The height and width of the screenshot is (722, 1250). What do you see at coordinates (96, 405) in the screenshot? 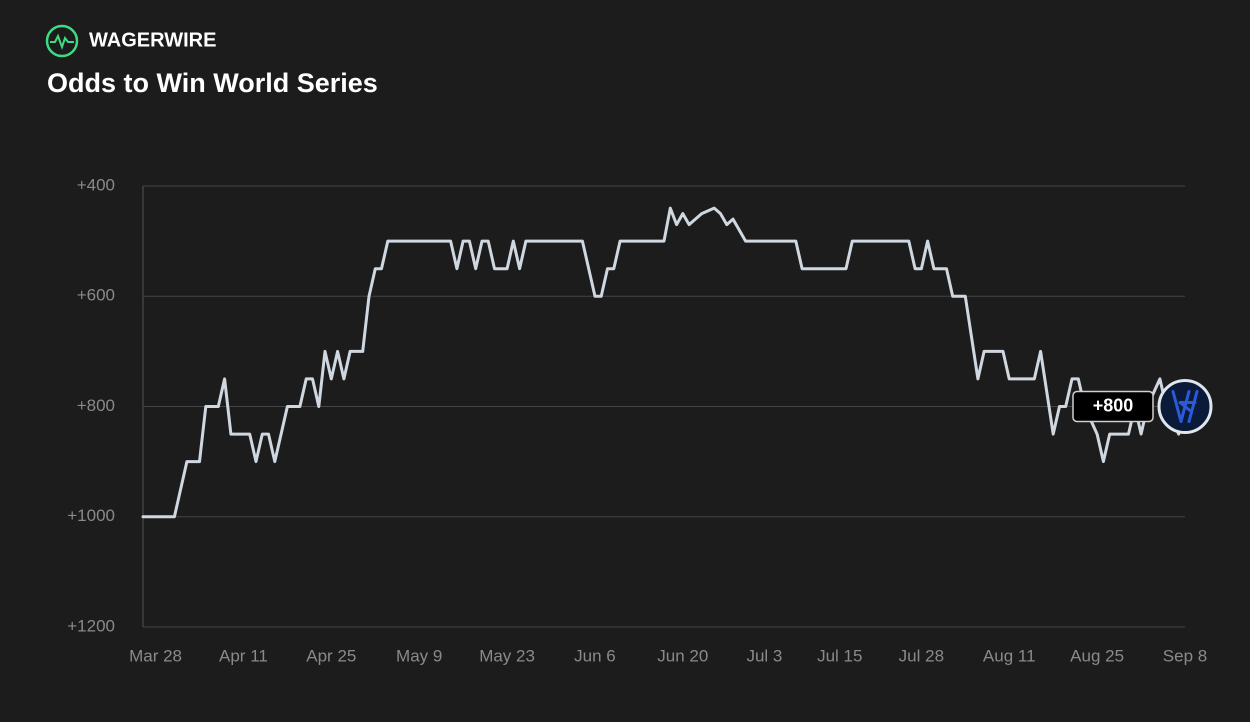
I see `y-tick-label: +800` at bounding box center [96, 405].